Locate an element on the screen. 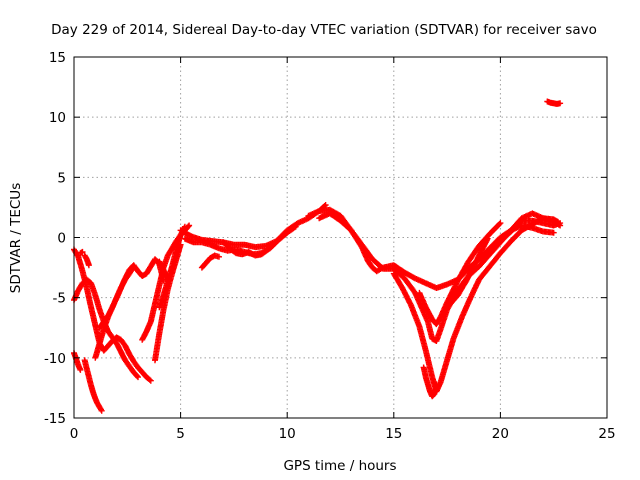  y-tick-label: -15 is located at coordinates (55, 419).